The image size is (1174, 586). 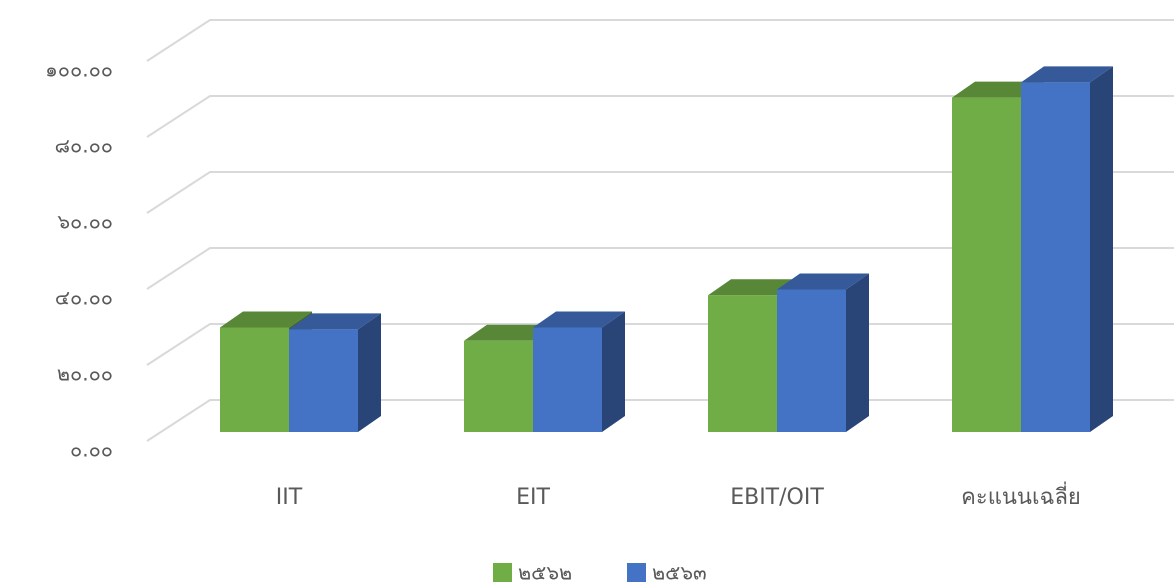 I want to click on legend-label: ๒๕๖๒, so click(x=545, y=573).